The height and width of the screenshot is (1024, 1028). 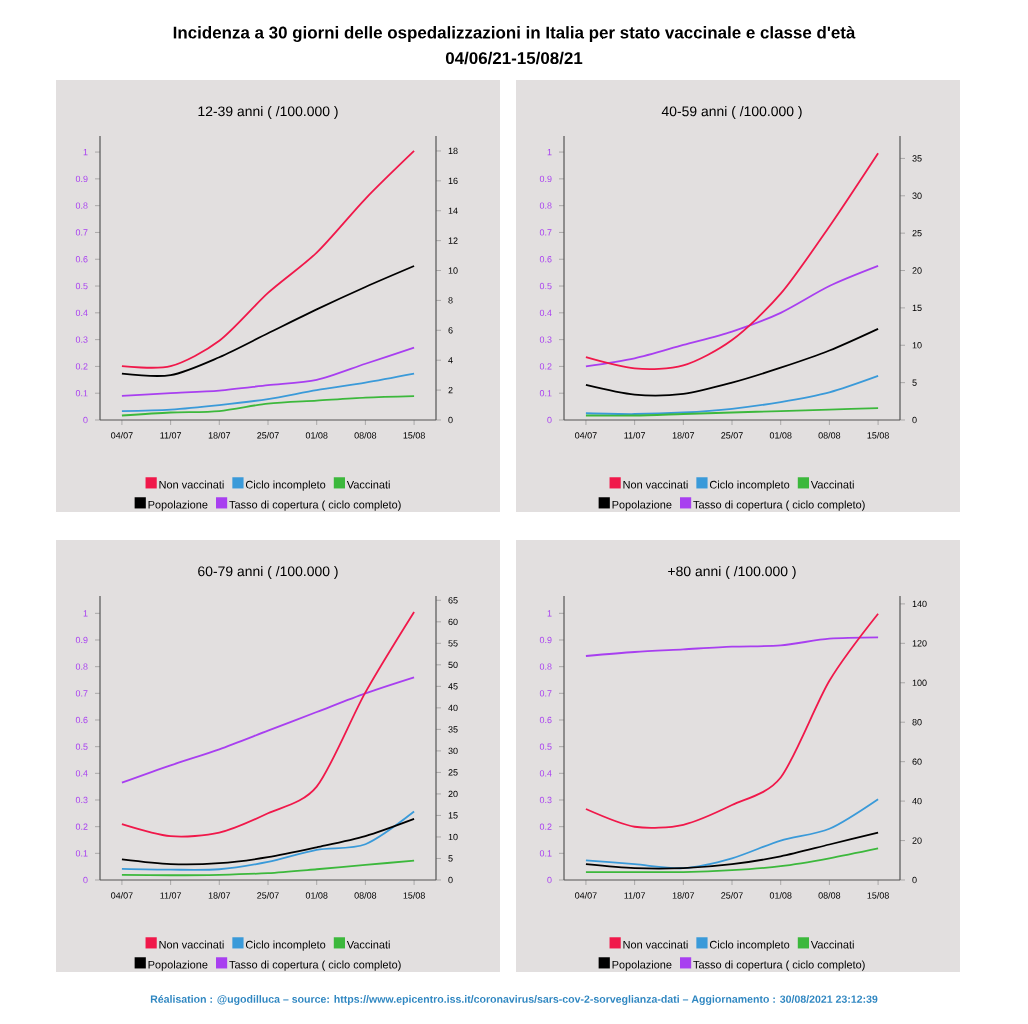 What do you see at coordinates (514, 33) in the screenshot?
I see `text: Incidenza a 30 giorni delle ospedalizzazioni in Italia per stato vaccinale e classe d'età` at bounding box center [514, 33].